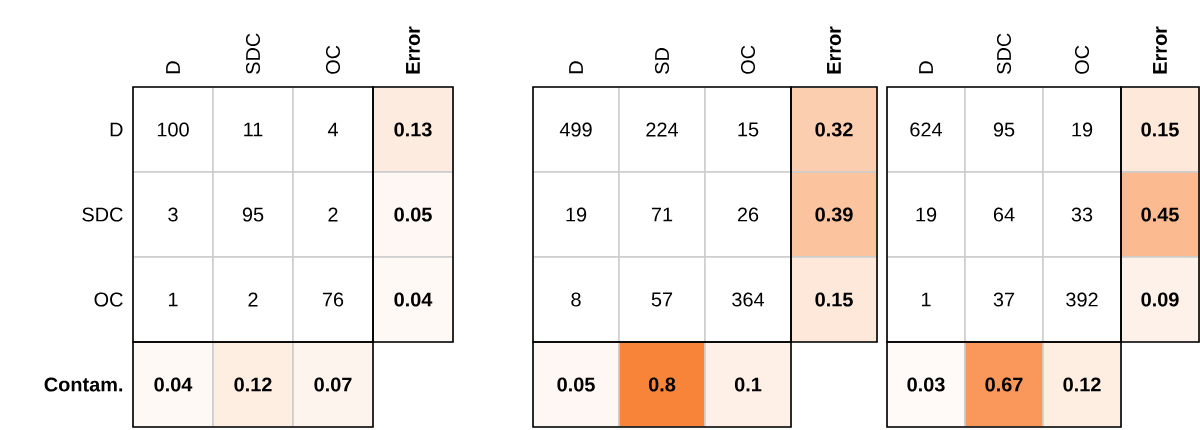  What do you see at coordinates (834, 214) in the screenshot?
I see `data-label: 0.39` at bounding box center [834, 214].